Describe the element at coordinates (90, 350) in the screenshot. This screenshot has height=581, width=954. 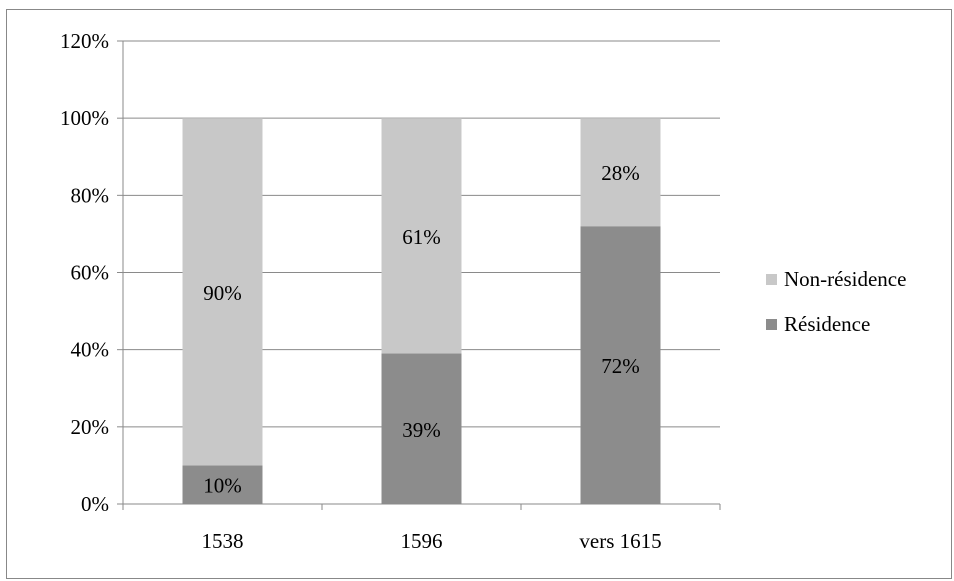
I see `y-tick-label: 40%` at that location.